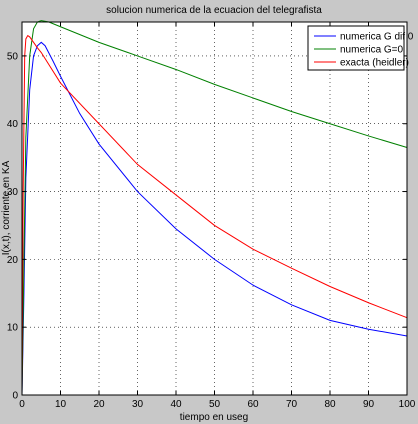 The image size is (418, 424). Describe the element at coordinates (13, 260) in the screenshot. I see `y-tick-label: 20` at that location.